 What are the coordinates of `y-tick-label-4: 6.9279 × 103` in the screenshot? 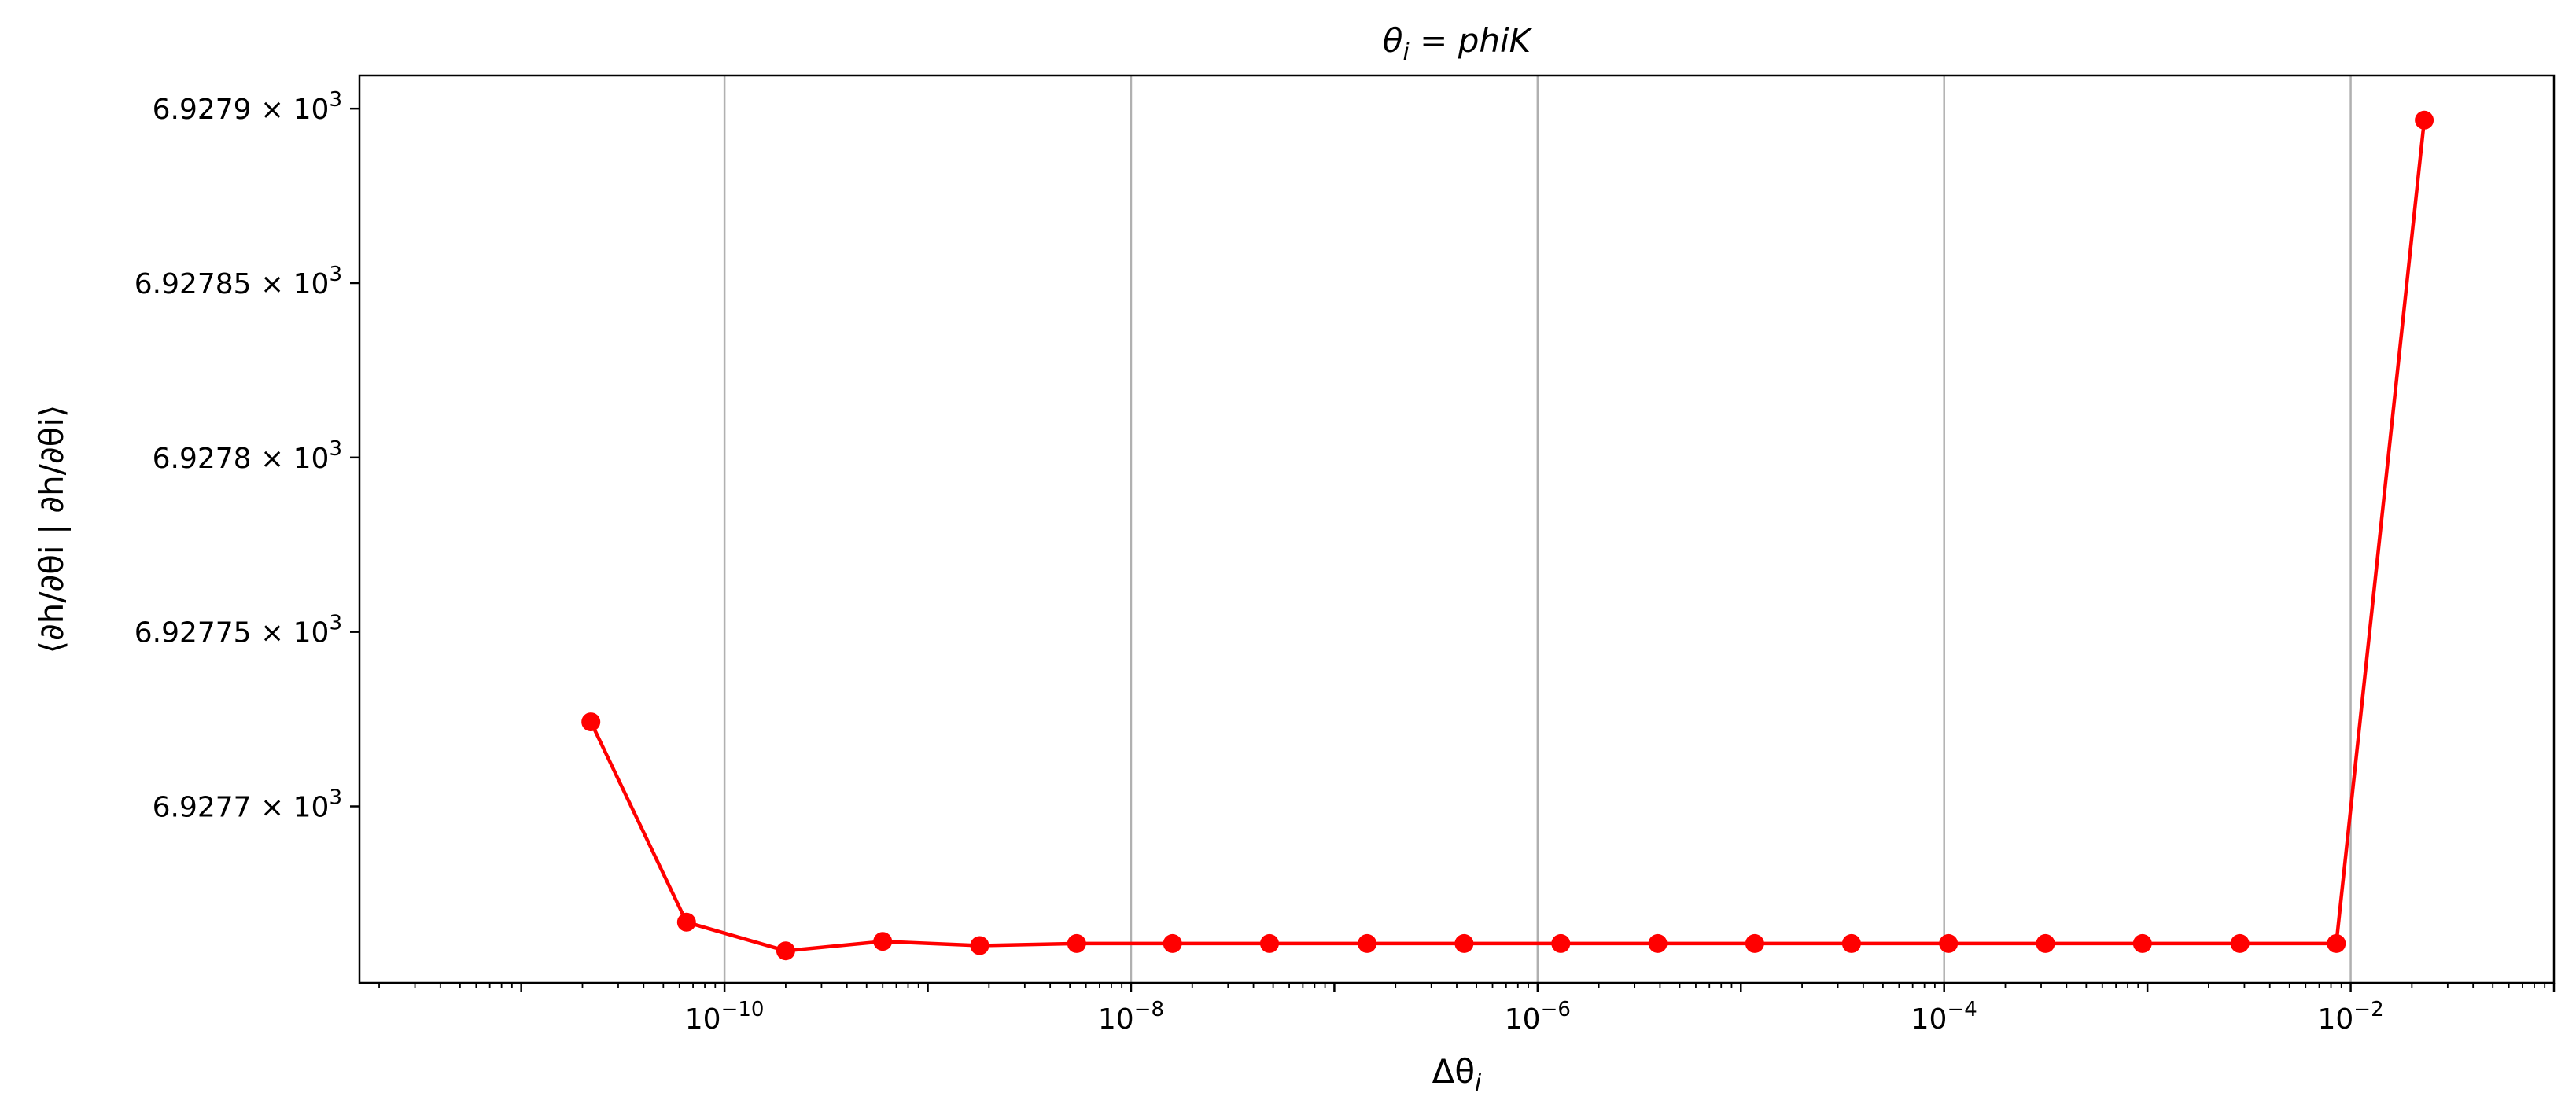 It's located at (247, 107).